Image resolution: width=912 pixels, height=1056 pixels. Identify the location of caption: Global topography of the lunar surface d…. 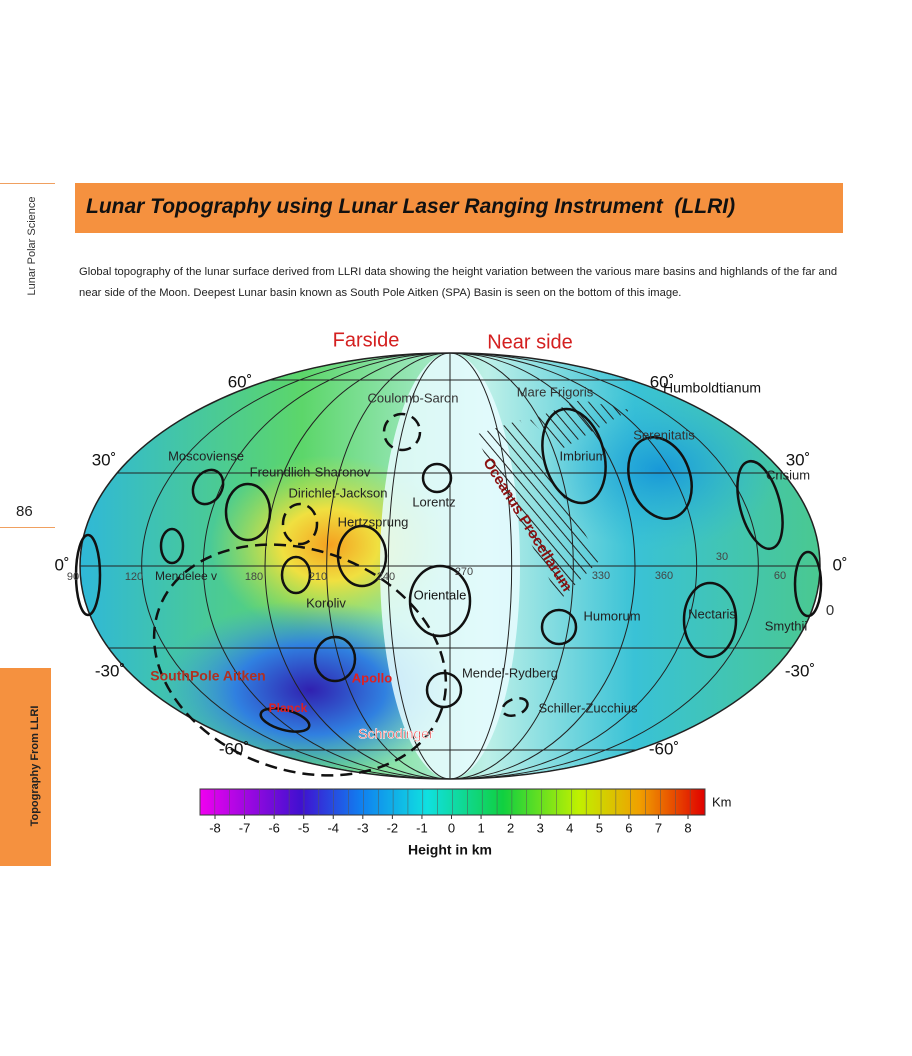
(458, 282).